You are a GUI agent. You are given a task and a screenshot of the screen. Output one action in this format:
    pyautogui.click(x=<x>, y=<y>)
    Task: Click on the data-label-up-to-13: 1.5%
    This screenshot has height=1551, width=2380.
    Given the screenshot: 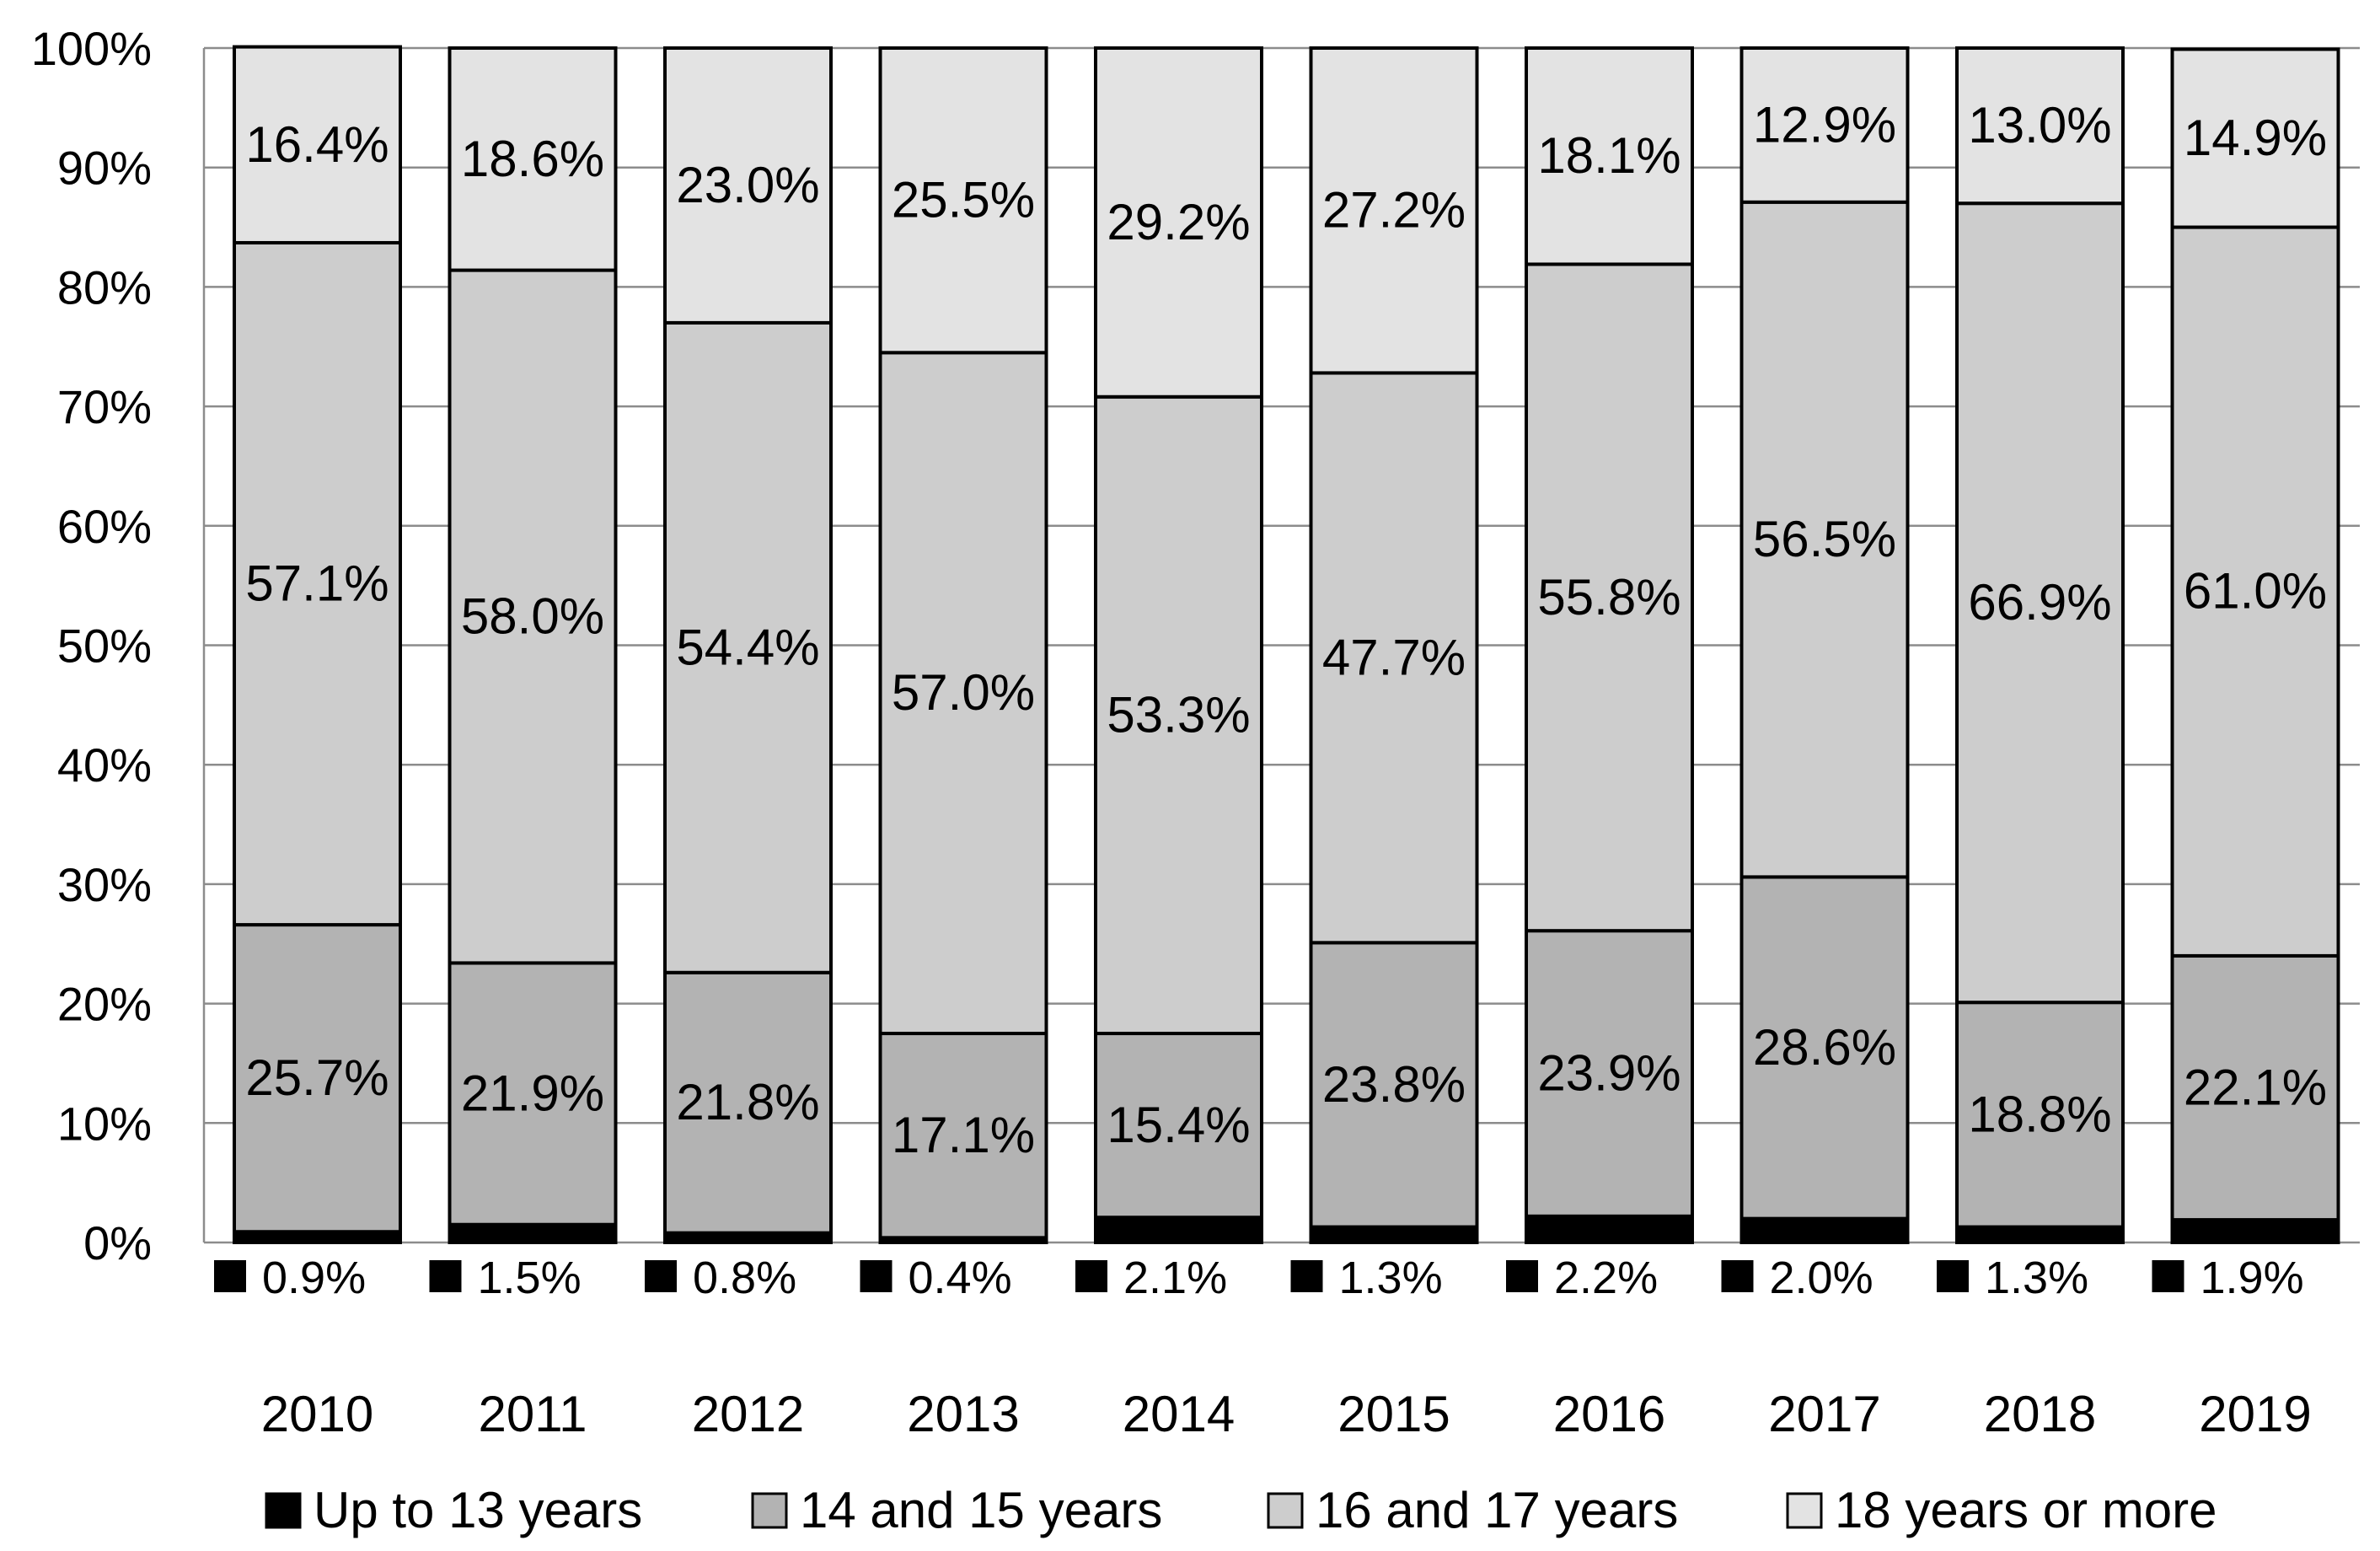 What is the action you would take?
    pyautogui.click(x=530, y=1278)
    